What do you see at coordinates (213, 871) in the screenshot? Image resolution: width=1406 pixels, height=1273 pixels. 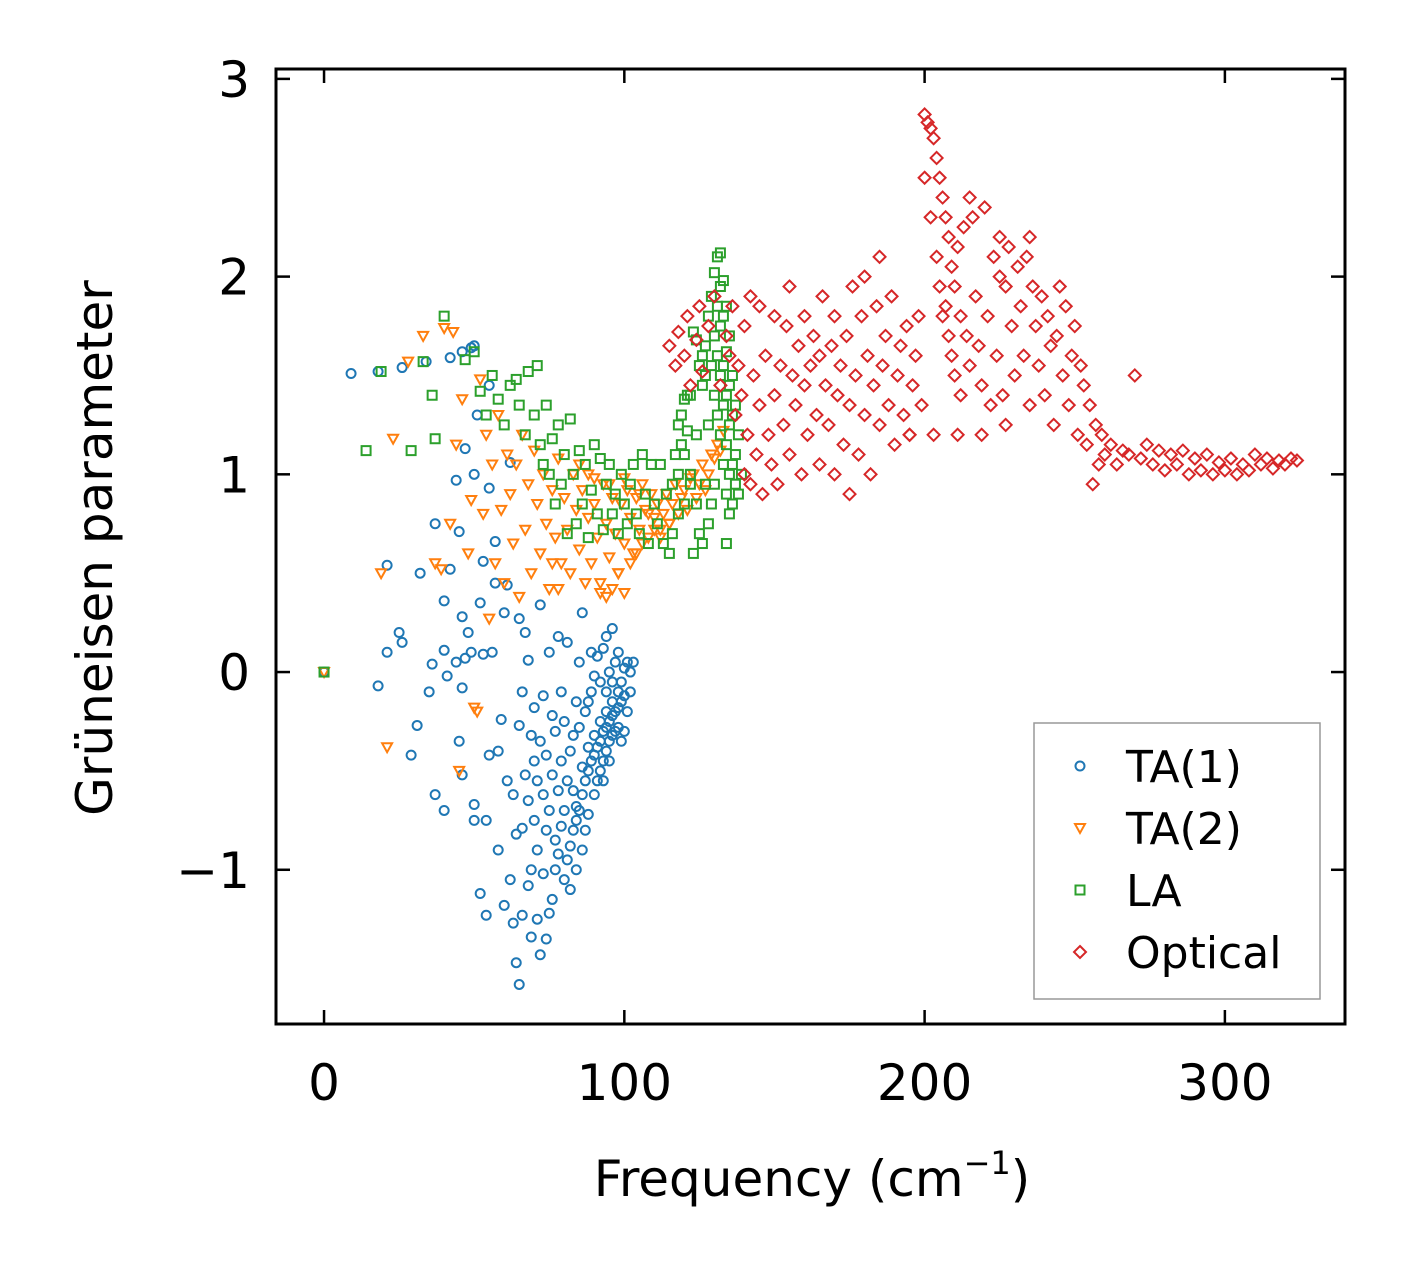 I see `y-tick-label: −1` at bounding box center [213, 871].